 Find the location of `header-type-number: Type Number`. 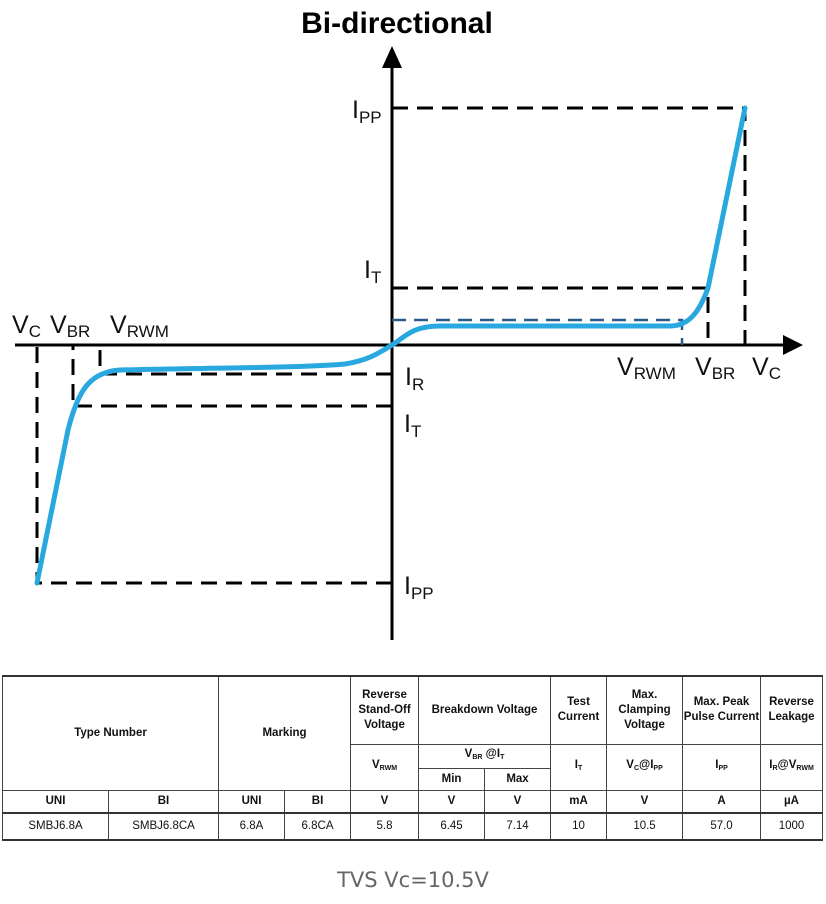

header-type-number: Type Number is located at coordinates (110, 733).